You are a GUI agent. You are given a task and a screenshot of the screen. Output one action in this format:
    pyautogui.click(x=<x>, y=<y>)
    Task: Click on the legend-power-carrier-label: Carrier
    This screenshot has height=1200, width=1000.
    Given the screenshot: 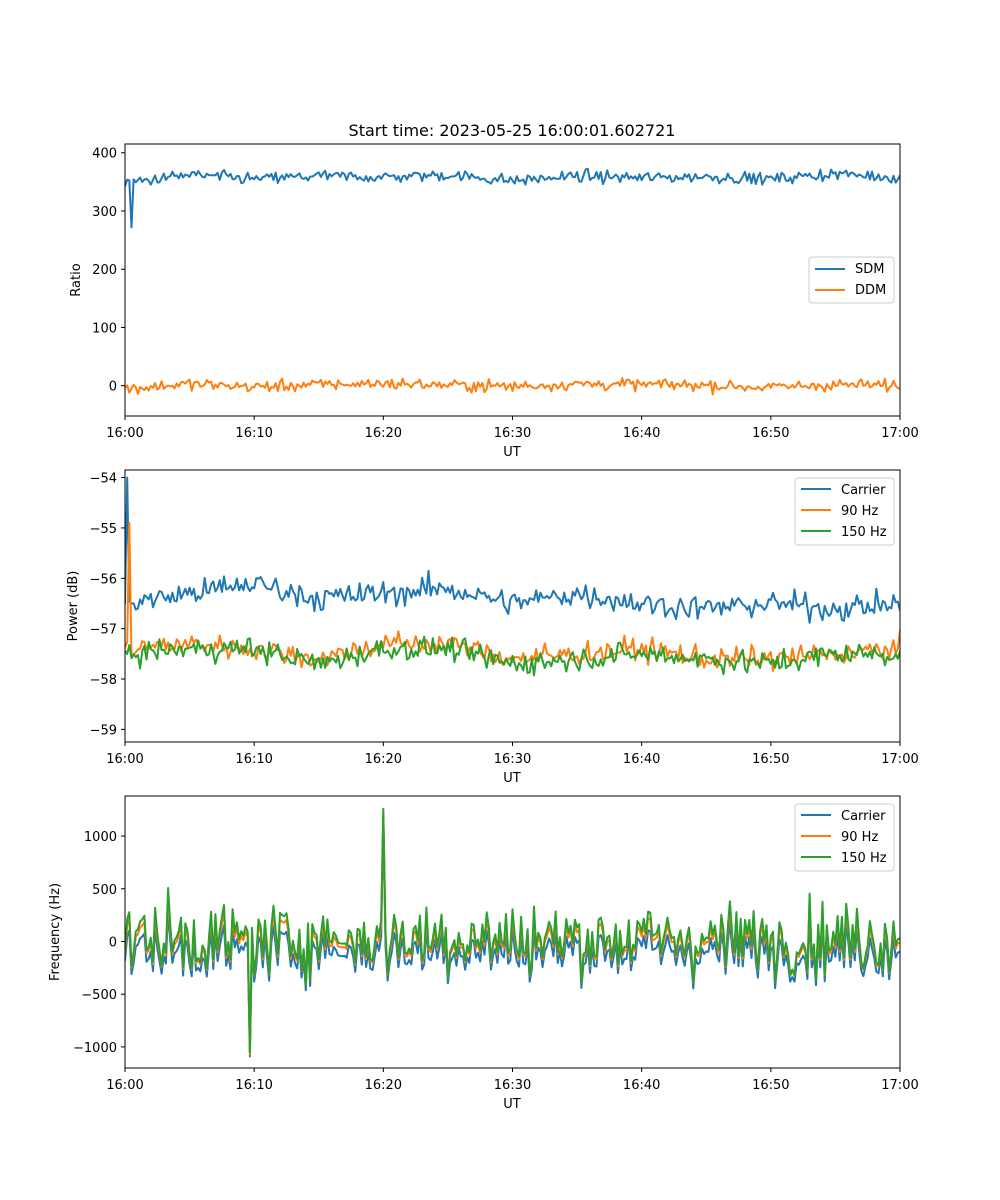 What is the action you would take?
    pyautogui.click(x=863, y=490)
    